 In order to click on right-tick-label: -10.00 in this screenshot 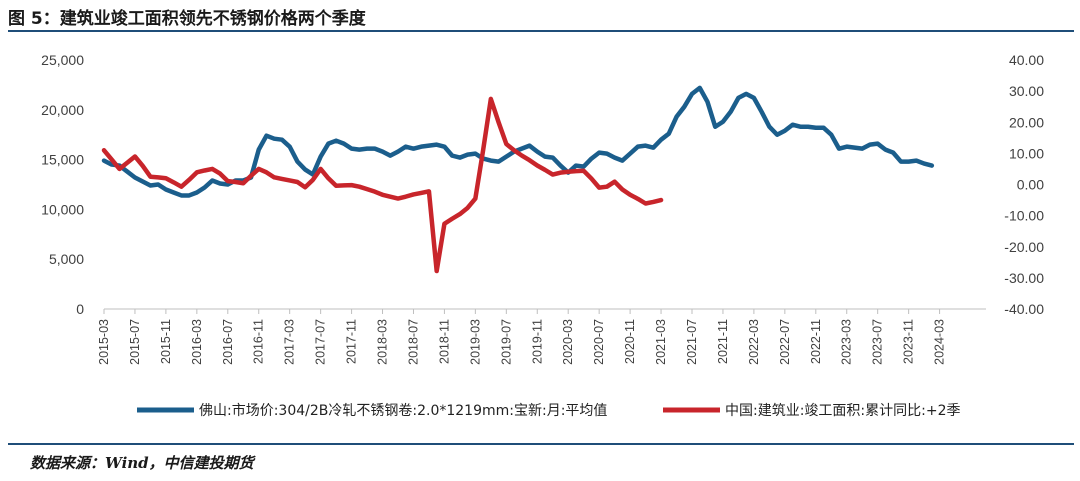, I will do `click(1024, 216)`.